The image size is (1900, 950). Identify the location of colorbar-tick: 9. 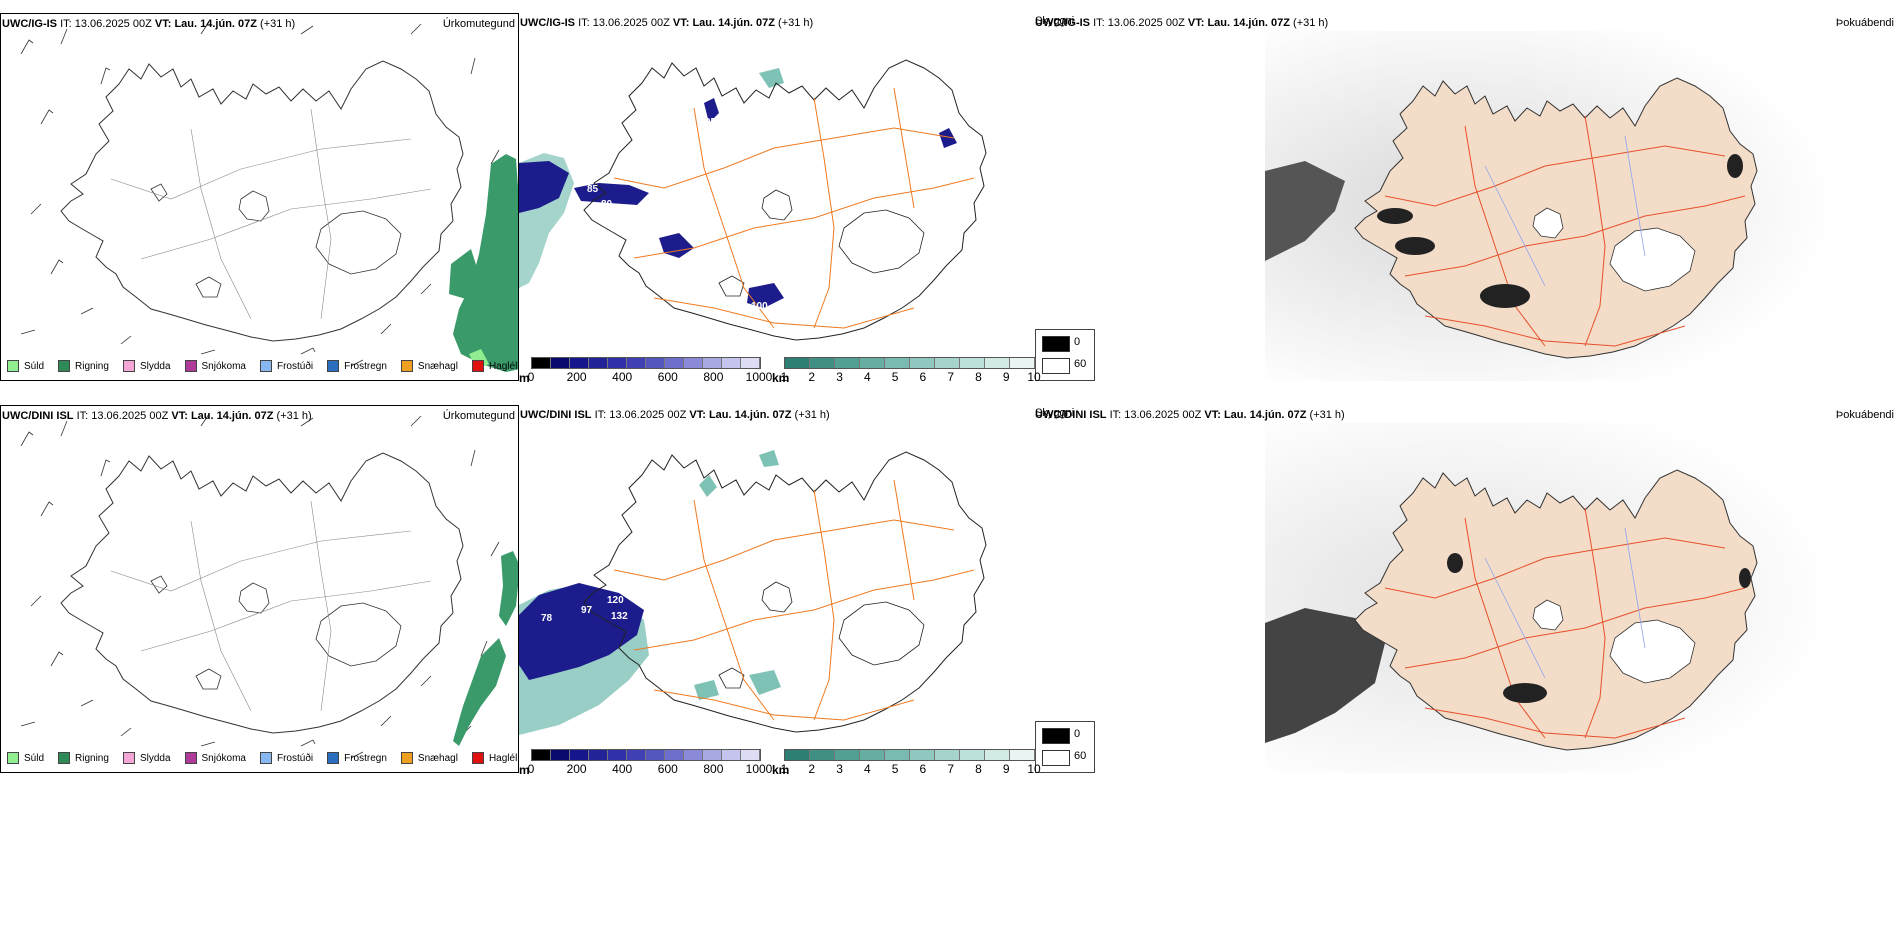
(1006, 377).